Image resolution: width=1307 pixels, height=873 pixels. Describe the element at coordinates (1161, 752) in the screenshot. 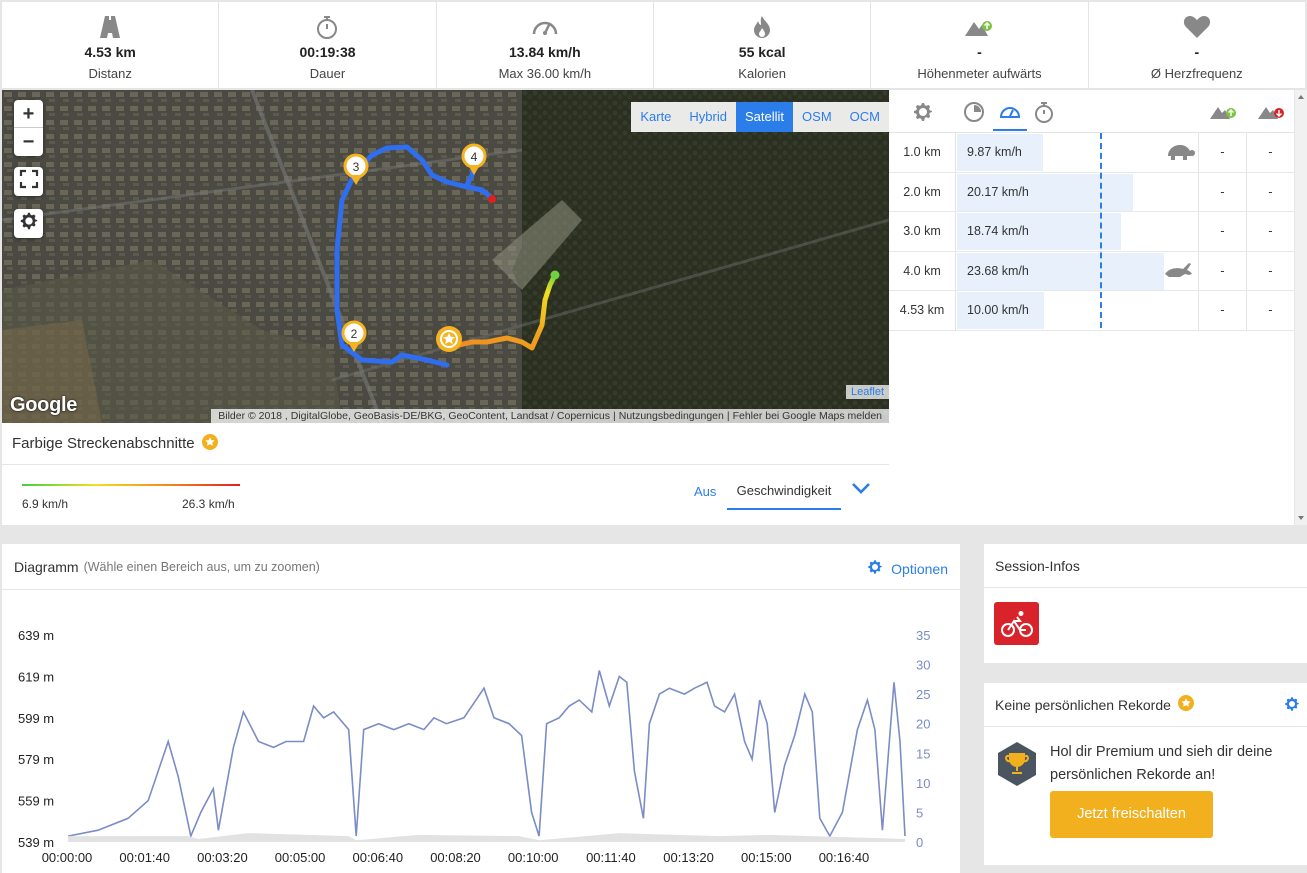

I see `promo-line-1: Hol dir Premium und sieh dir deine` at that location.